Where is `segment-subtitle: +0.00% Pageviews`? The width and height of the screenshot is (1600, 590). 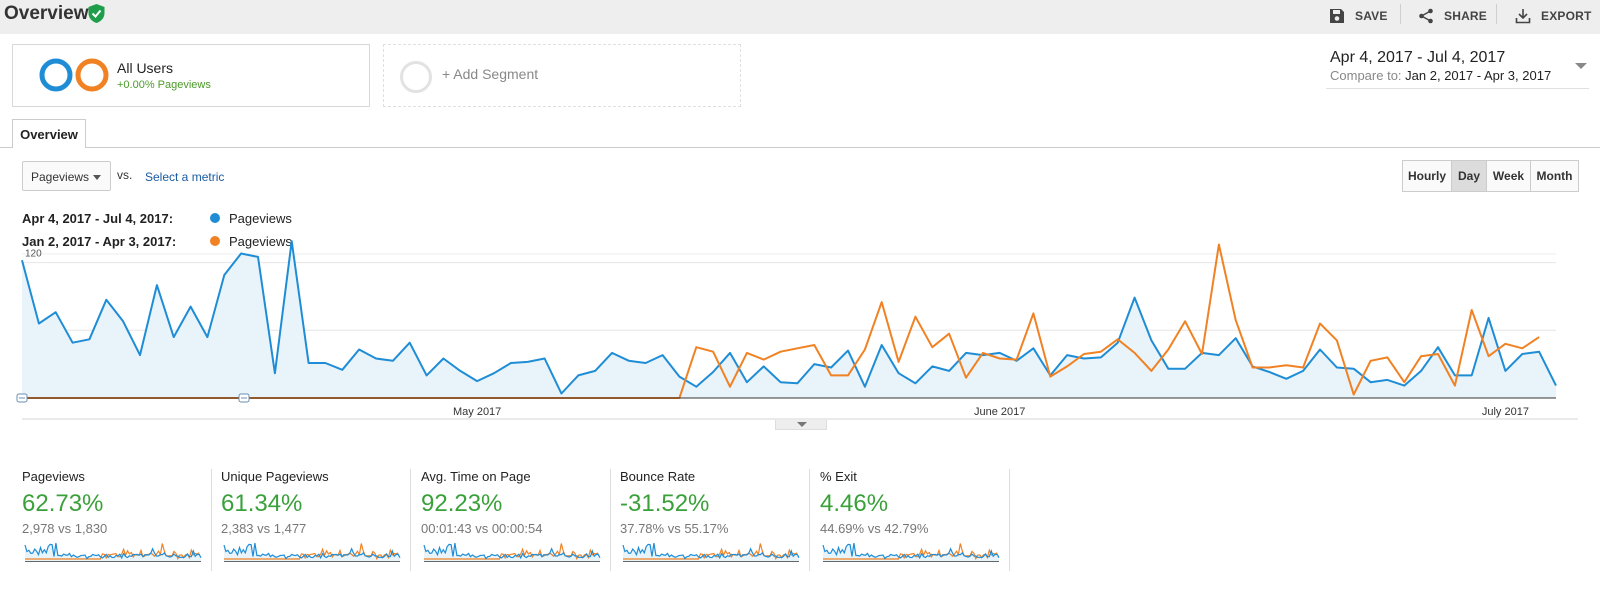
segment-subtitle: +0.00% Pageviews is located at coordinates (164, 85).